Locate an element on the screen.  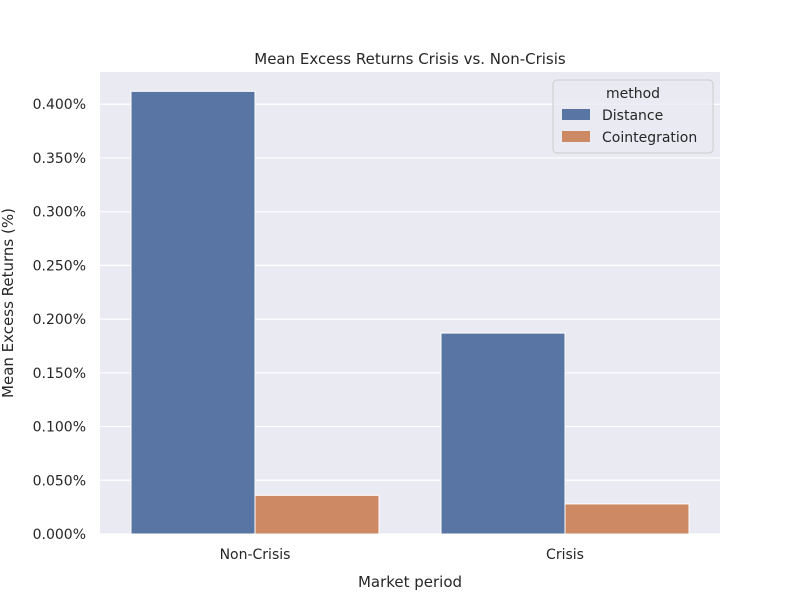
legend-label-distance: Distance is located at coordinates (632, 116).